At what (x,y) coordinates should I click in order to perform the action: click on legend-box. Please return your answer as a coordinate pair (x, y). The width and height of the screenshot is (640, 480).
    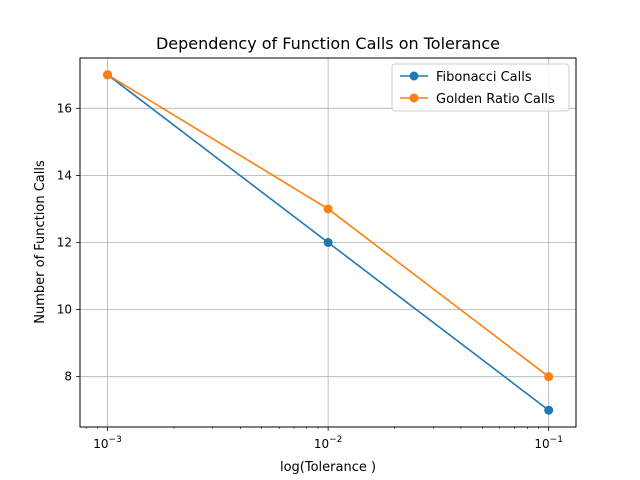
    Looking at the image, I should click on (480, 87).